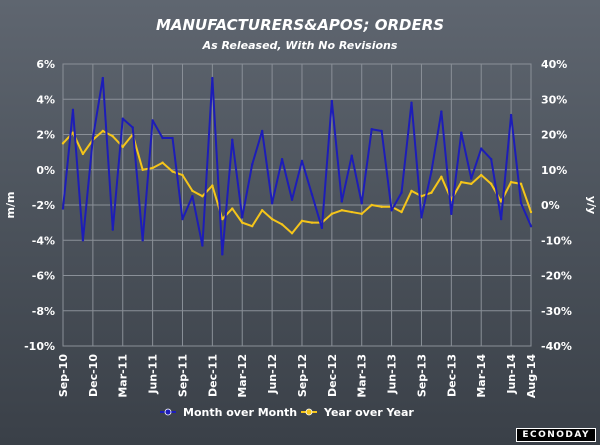  Describe the element at coordinates (39, 205) in the screenshot. I see `left-axis: 6% 4% 2% 0% -2% -4% -6% -8% -10%` at that location.